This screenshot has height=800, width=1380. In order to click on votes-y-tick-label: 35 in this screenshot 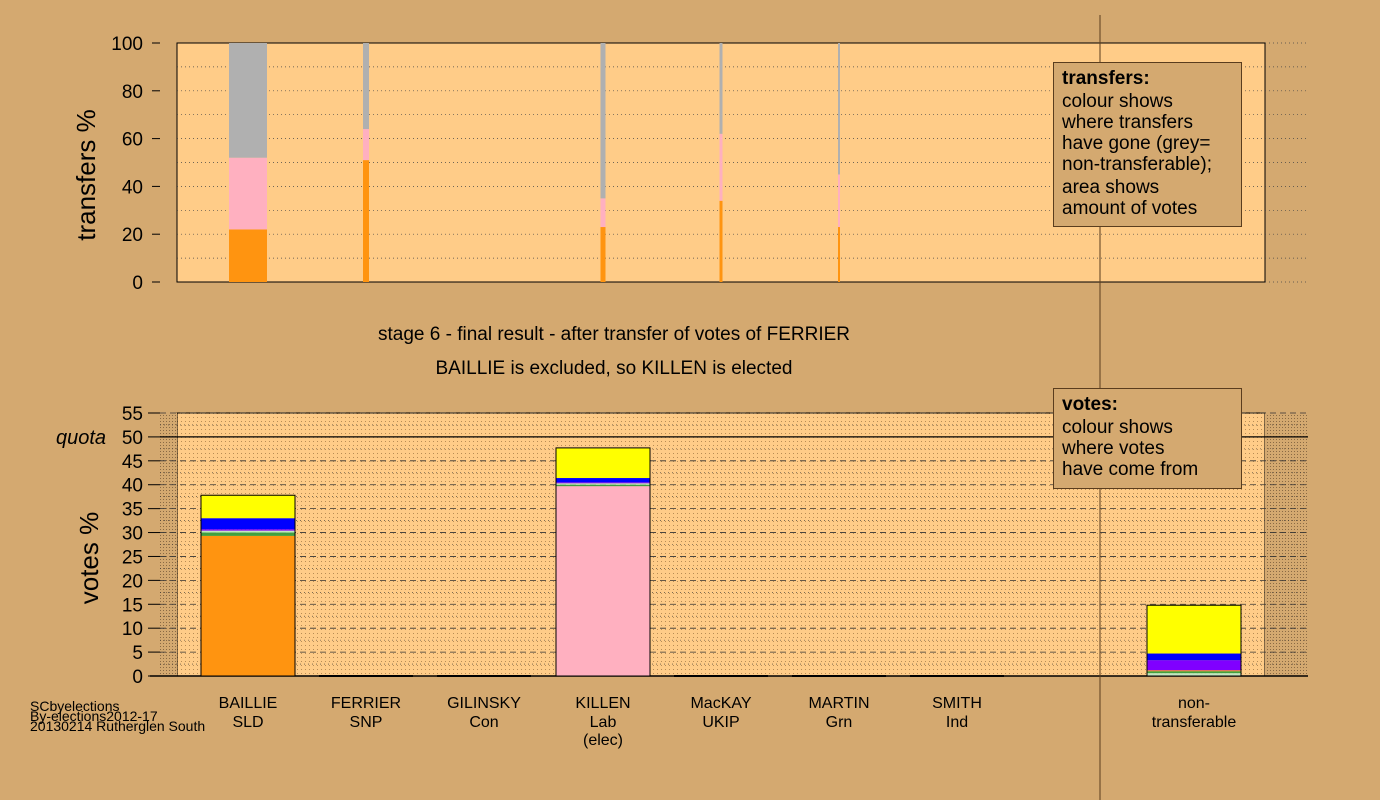, I will do `click(132, 510)`.